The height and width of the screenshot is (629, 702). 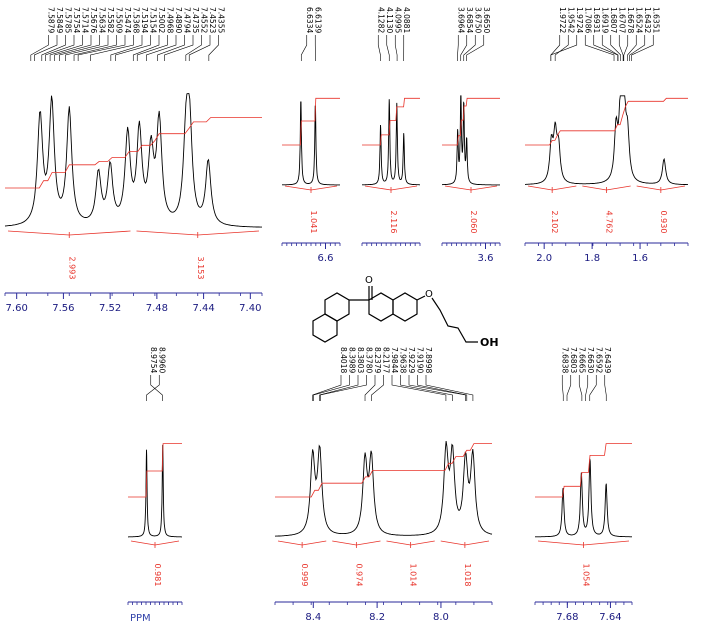 What do you see at coordinates (394, 360) in the screenshot?
I see `peak-label: 7.9844` at bounding box center [394, 360].